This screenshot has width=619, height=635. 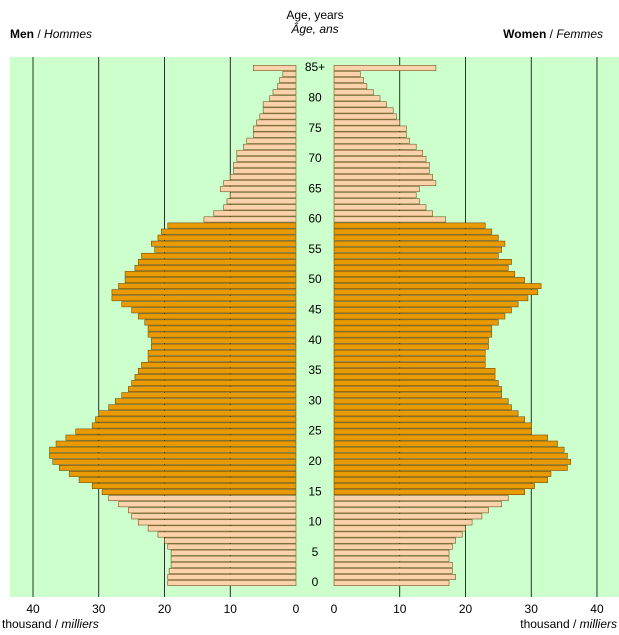 I want to click on men-title: Men / Hommes, so click(x=51, y=34).